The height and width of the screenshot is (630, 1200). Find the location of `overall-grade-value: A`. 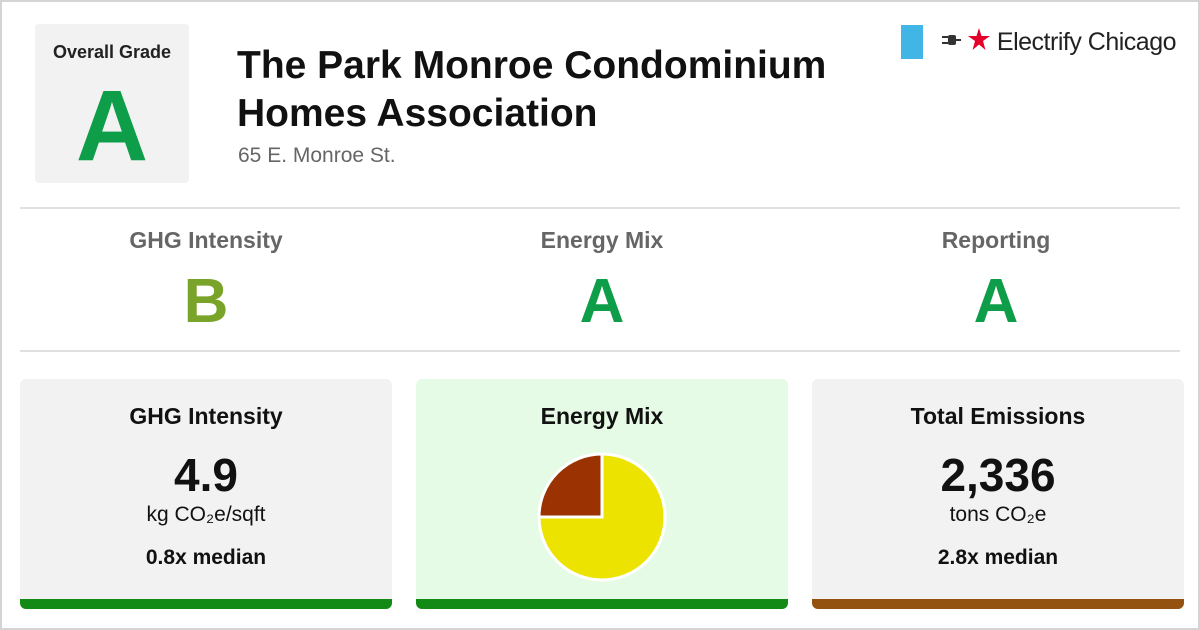

overall-grade-value: A is located at coordinates (112, 126).